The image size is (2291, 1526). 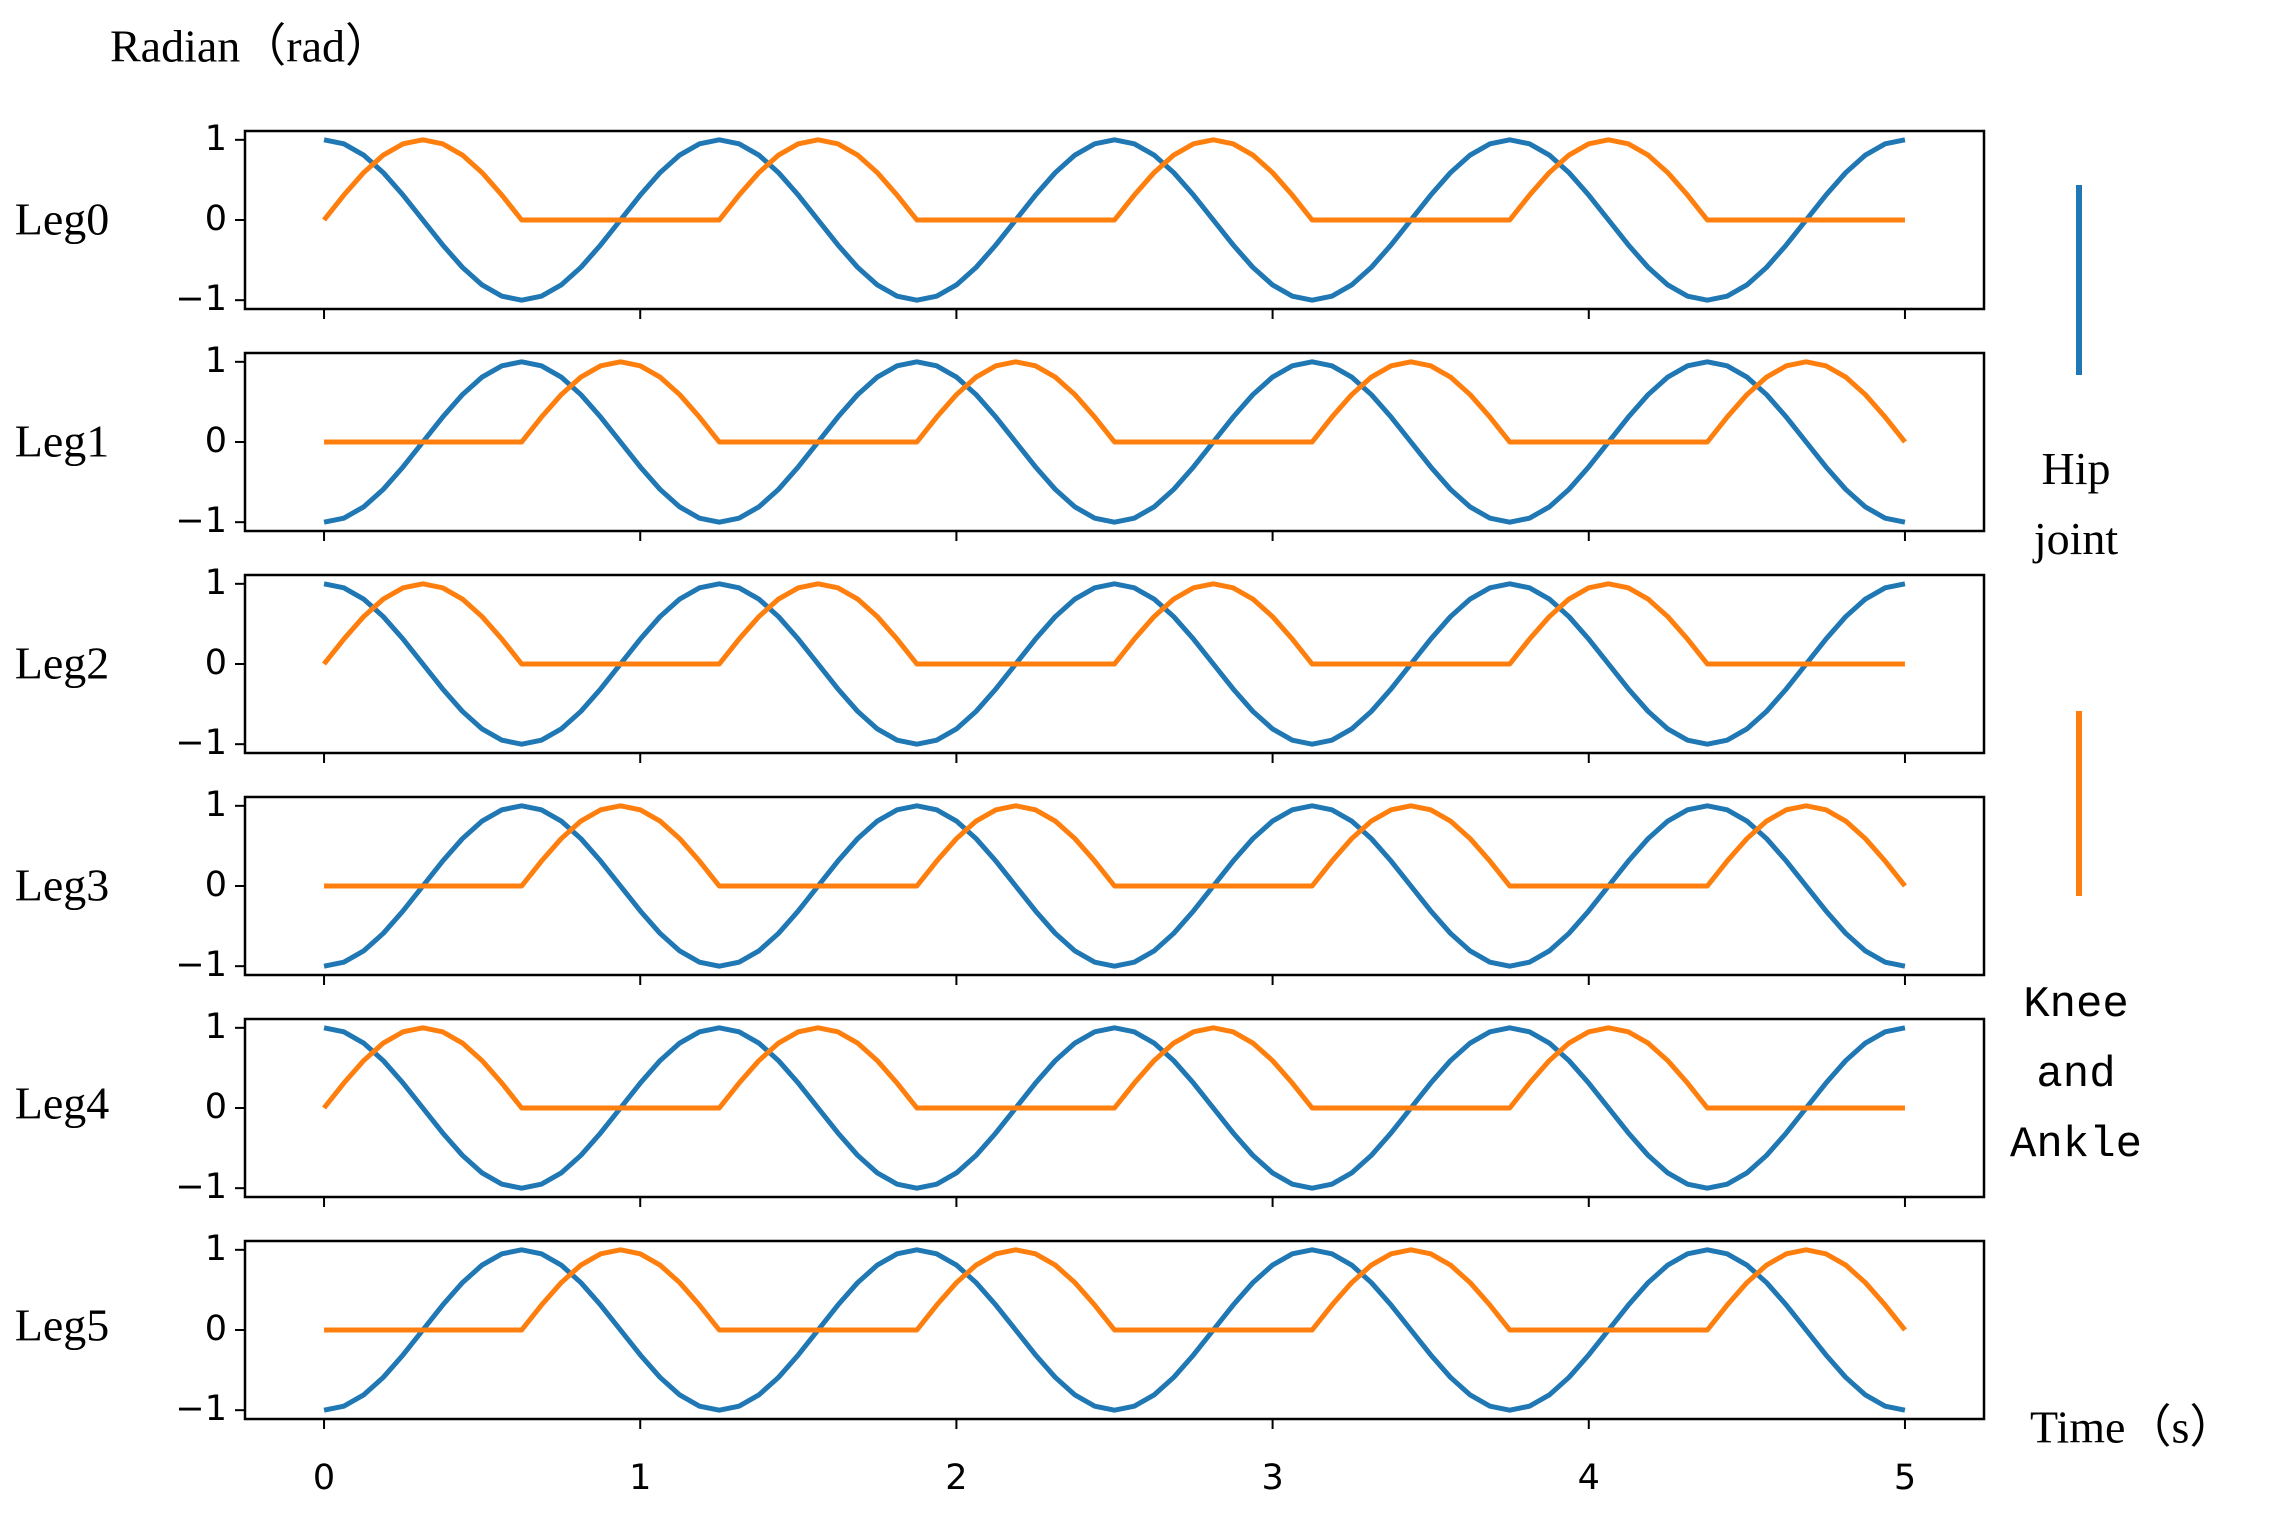 I want to click on x-tick-label: 5, so click(x=1905, y=1478).